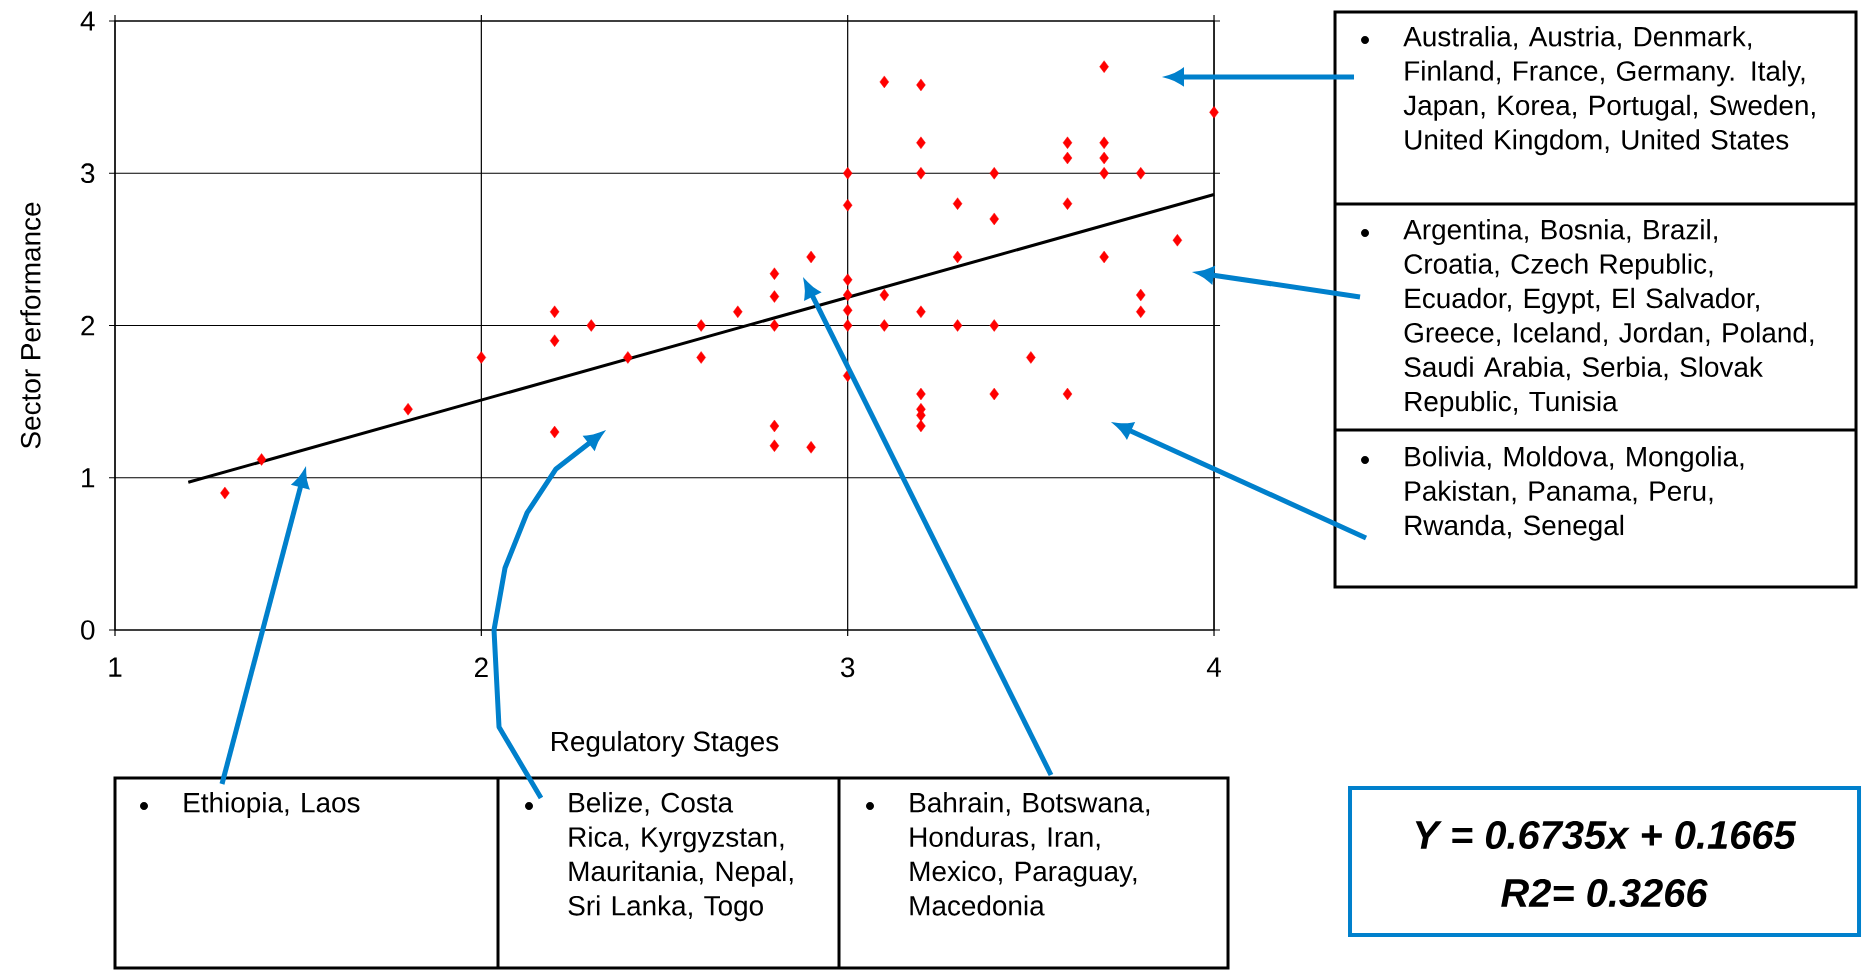 This screenshot has width=1863, height=971. Describe the element at coordinates (115, 667) in the screenshot. I see `x-tick-label: 1` at that location.